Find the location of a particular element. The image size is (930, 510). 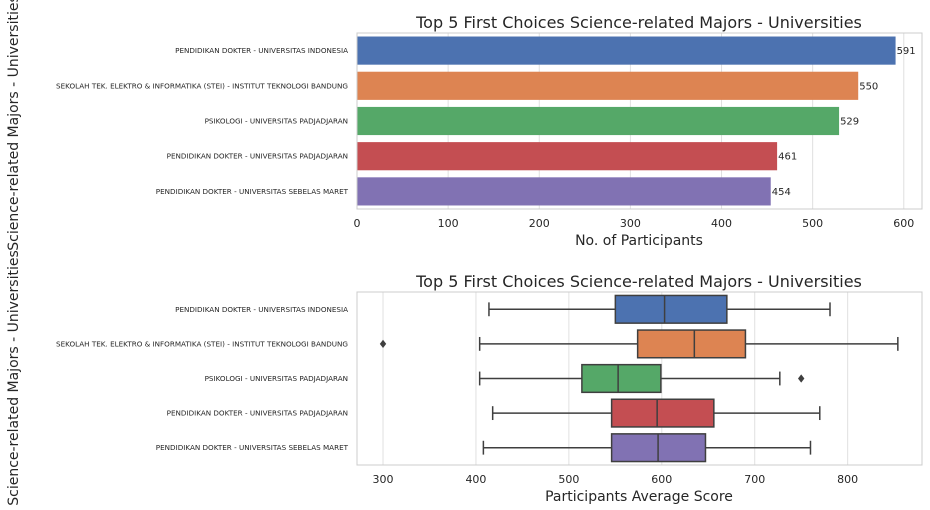

bar-chart-x-tick-label: 200 is located at coordinates (539, 223).